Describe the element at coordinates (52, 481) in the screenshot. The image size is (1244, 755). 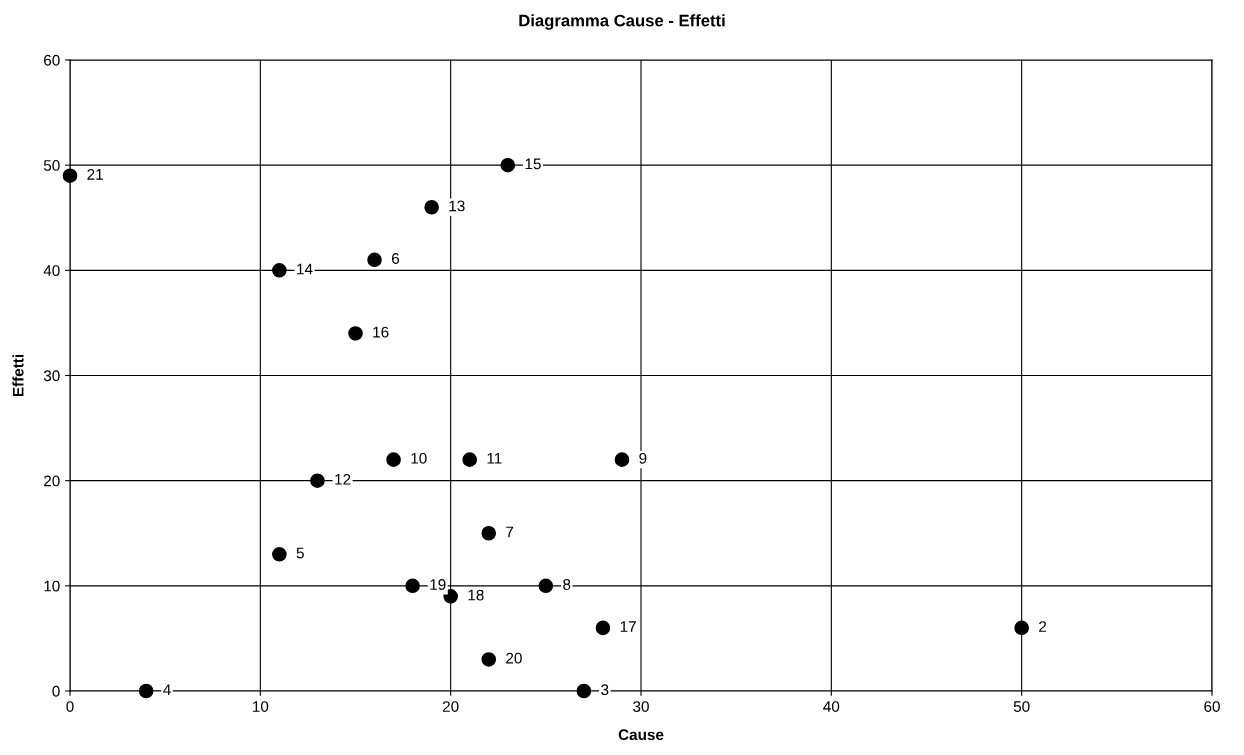
I see `y-tick-label: 20` at that location.